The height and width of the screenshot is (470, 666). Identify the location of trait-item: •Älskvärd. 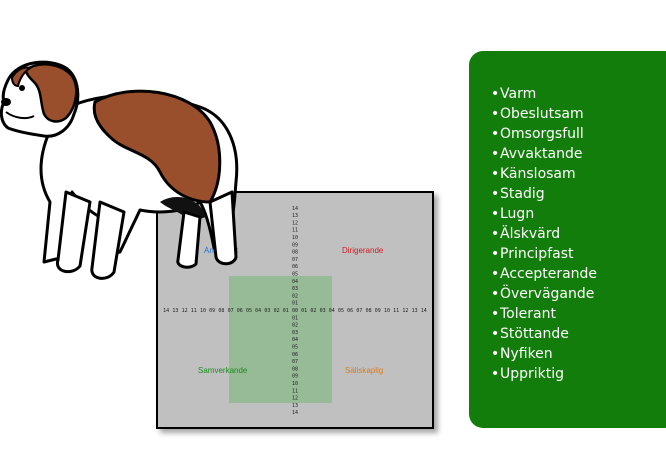
(544, 234).